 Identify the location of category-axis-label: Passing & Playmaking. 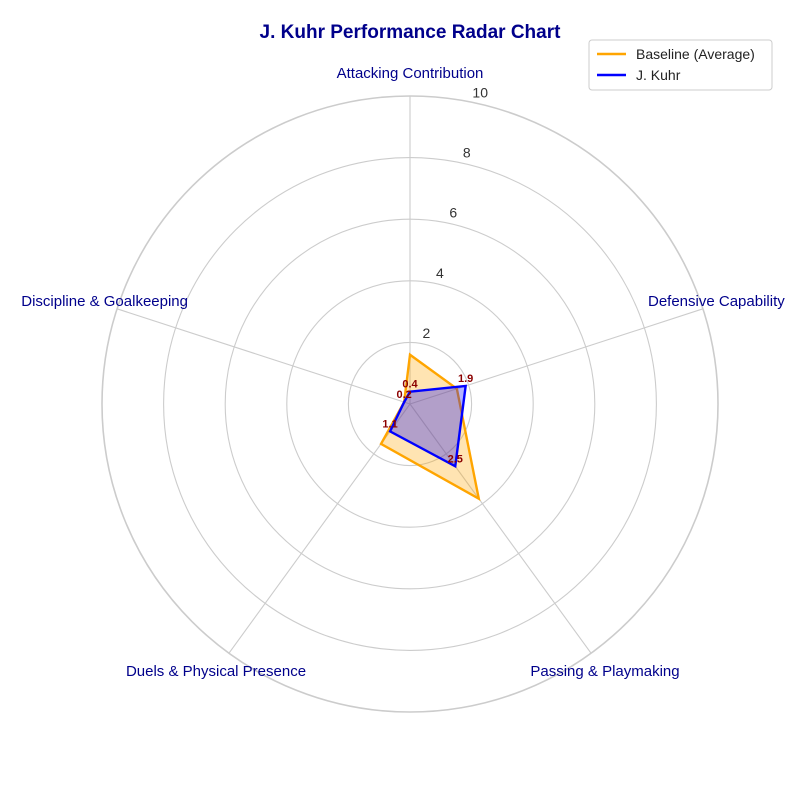
(604, 671).